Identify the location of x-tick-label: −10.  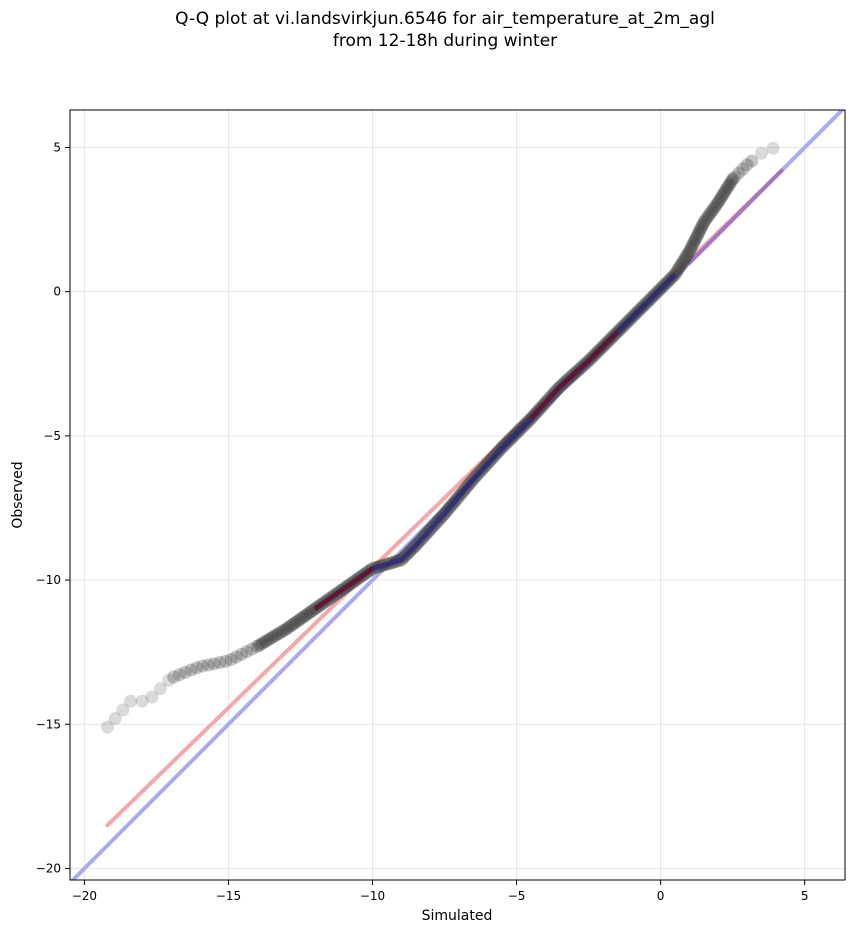
(372, 896).